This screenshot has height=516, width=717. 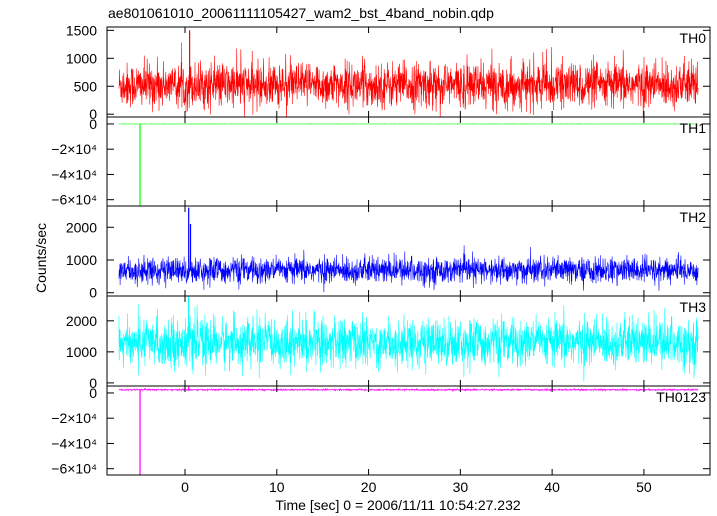 I want to click on series-line-th0, so click(x=408, y=79).